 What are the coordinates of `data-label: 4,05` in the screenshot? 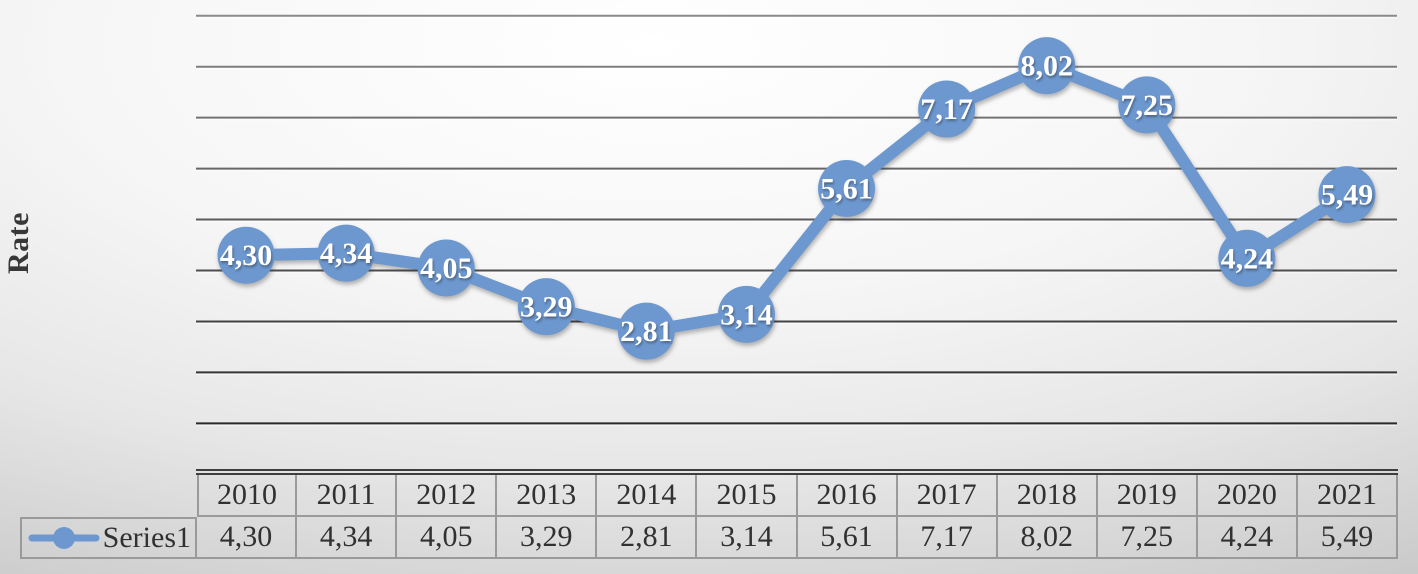 It's located at (446, 268).